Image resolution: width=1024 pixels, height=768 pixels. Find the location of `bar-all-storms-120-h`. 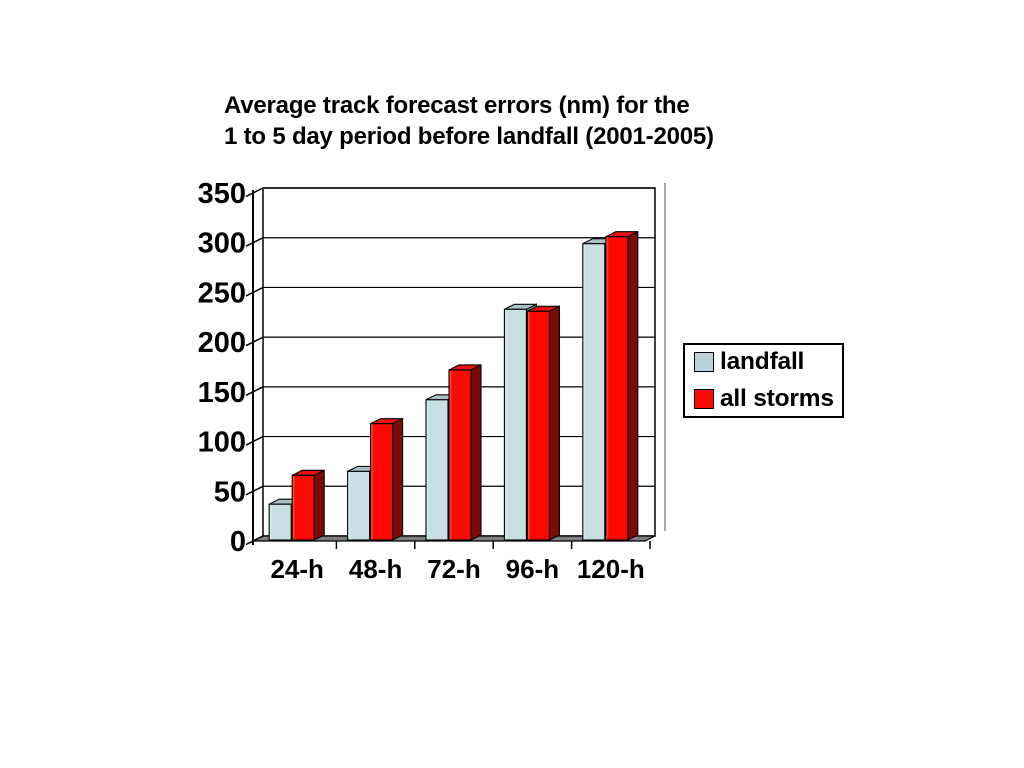

bar-all-storms-120-h is located at coordinates (617, 388).